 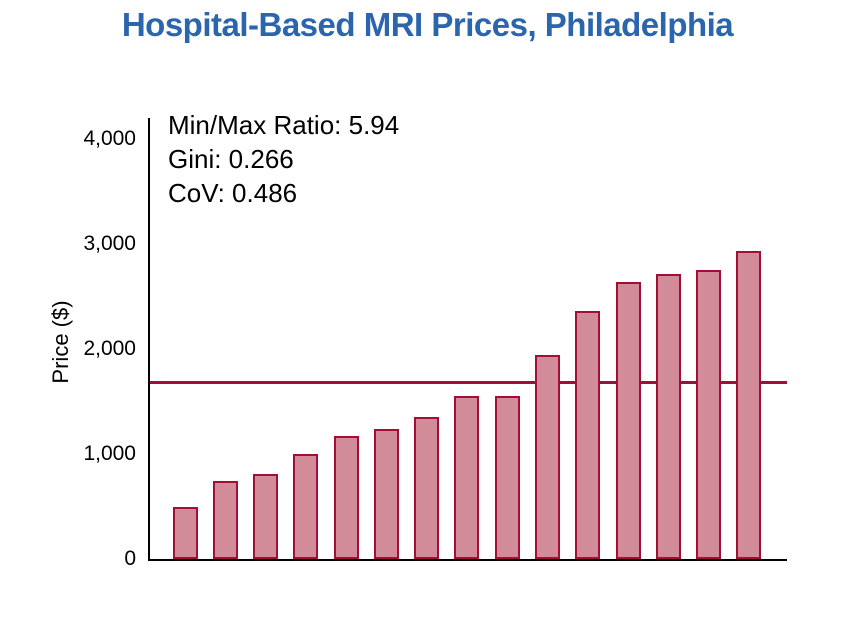 I want to click on mean-price-reference-line, so click(x=468, y=382).